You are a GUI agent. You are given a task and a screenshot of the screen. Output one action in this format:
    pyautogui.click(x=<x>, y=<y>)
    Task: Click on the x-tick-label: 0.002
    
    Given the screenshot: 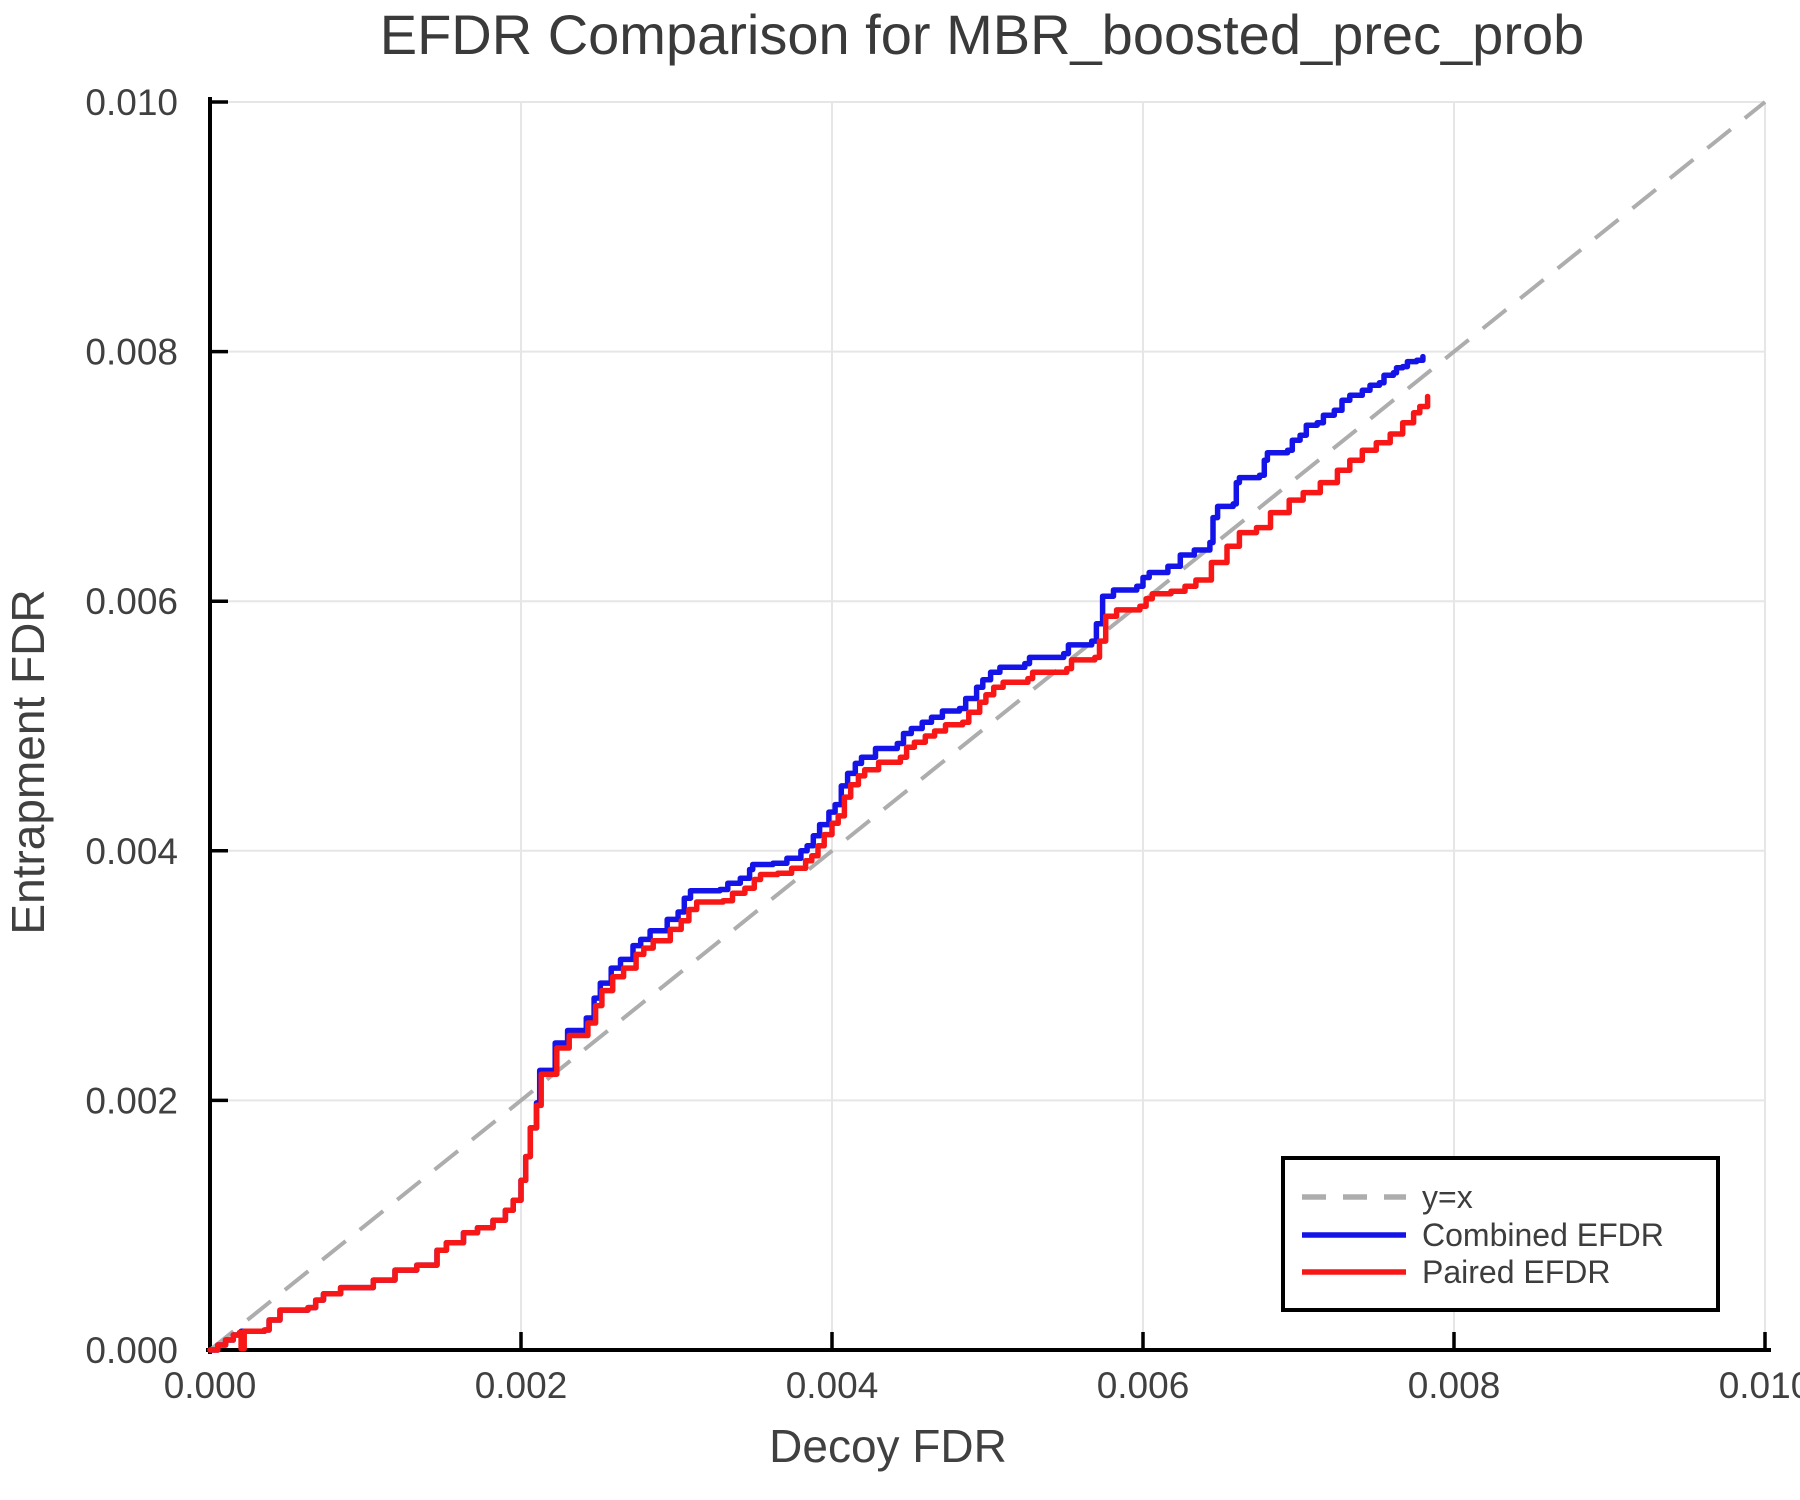 What is the action you would take?
    pyautogui.click(x=521, y=1385)
    